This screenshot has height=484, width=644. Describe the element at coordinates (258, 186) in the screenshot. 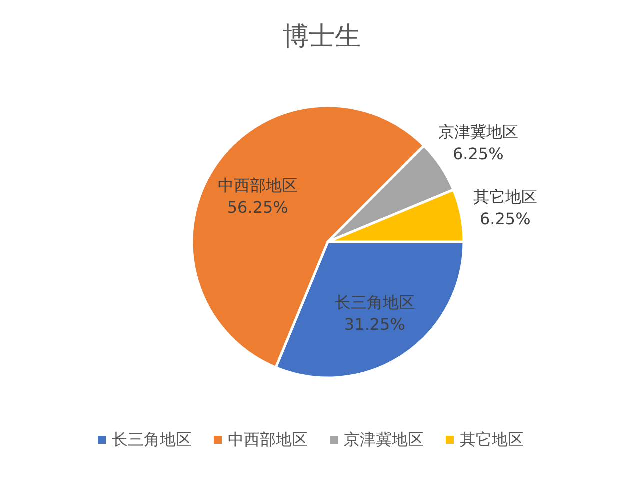

I see `slice-label: 中西部地区` at that location.